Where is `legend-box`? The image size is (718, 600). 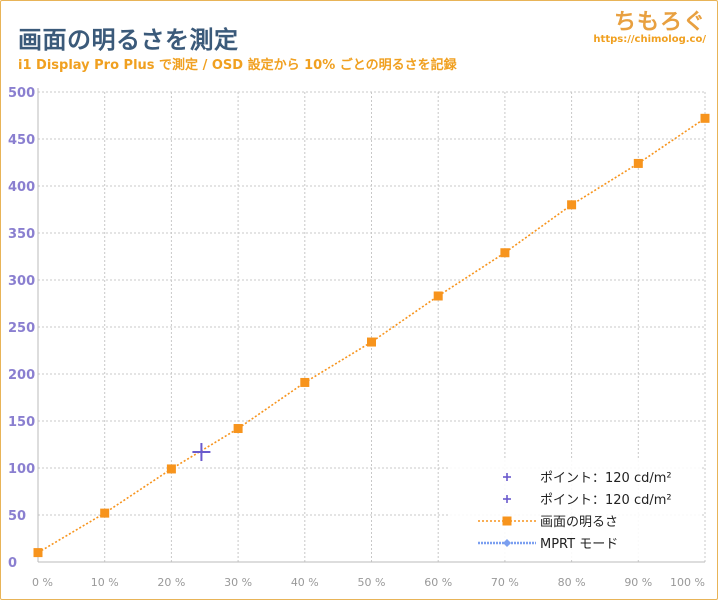 legend-box is located at coordinates (575, 508).